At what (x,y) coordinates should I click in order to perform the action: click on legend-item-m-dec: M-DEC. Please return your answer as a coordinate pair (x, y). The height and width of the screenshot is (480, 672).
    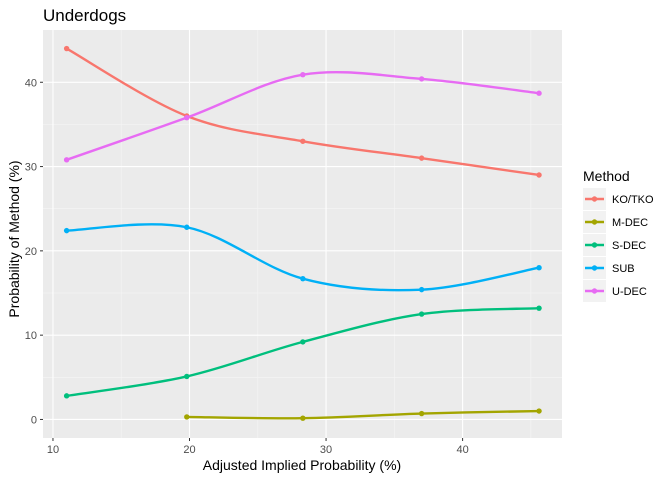
    Looking at the image, I should click on (615, 222).